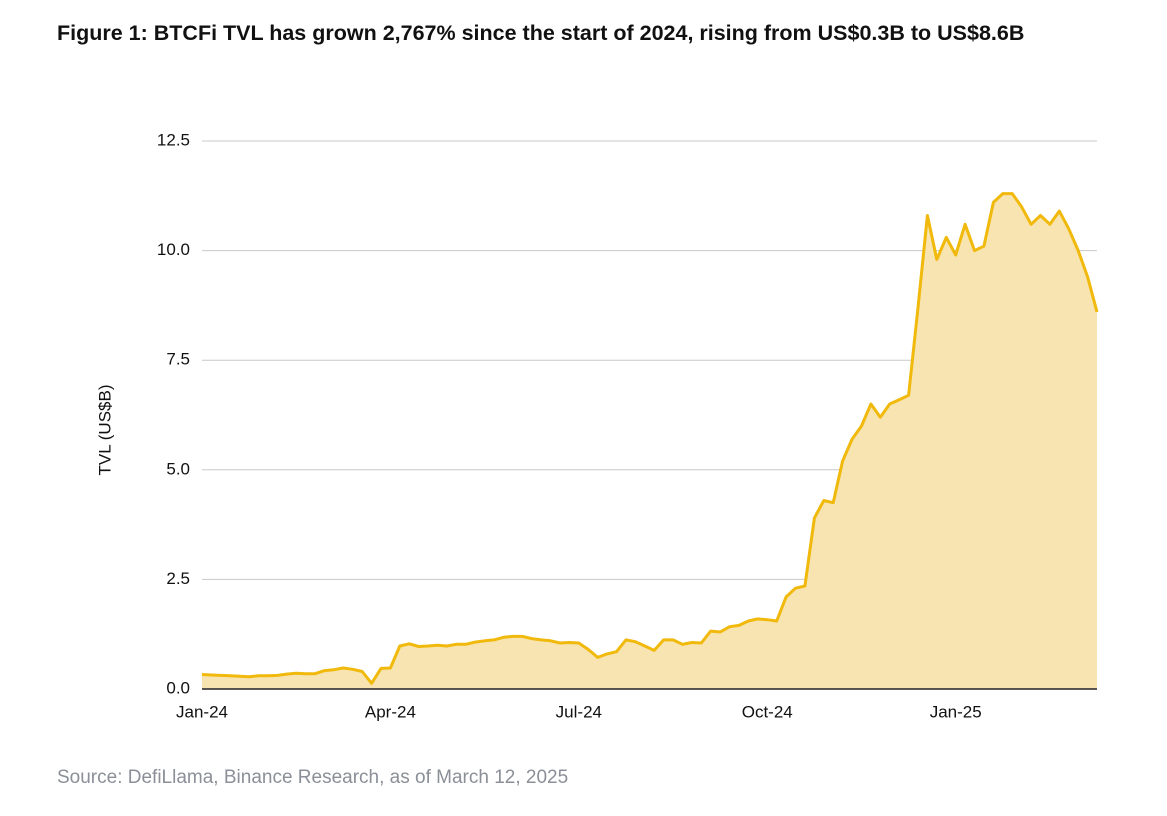 Image resolution: width=1167 pixels, height=816 pixels. Describe the element at coordinates (579, 711) in the screenshot. I see `x-tick-label: Jul-24` at that location.